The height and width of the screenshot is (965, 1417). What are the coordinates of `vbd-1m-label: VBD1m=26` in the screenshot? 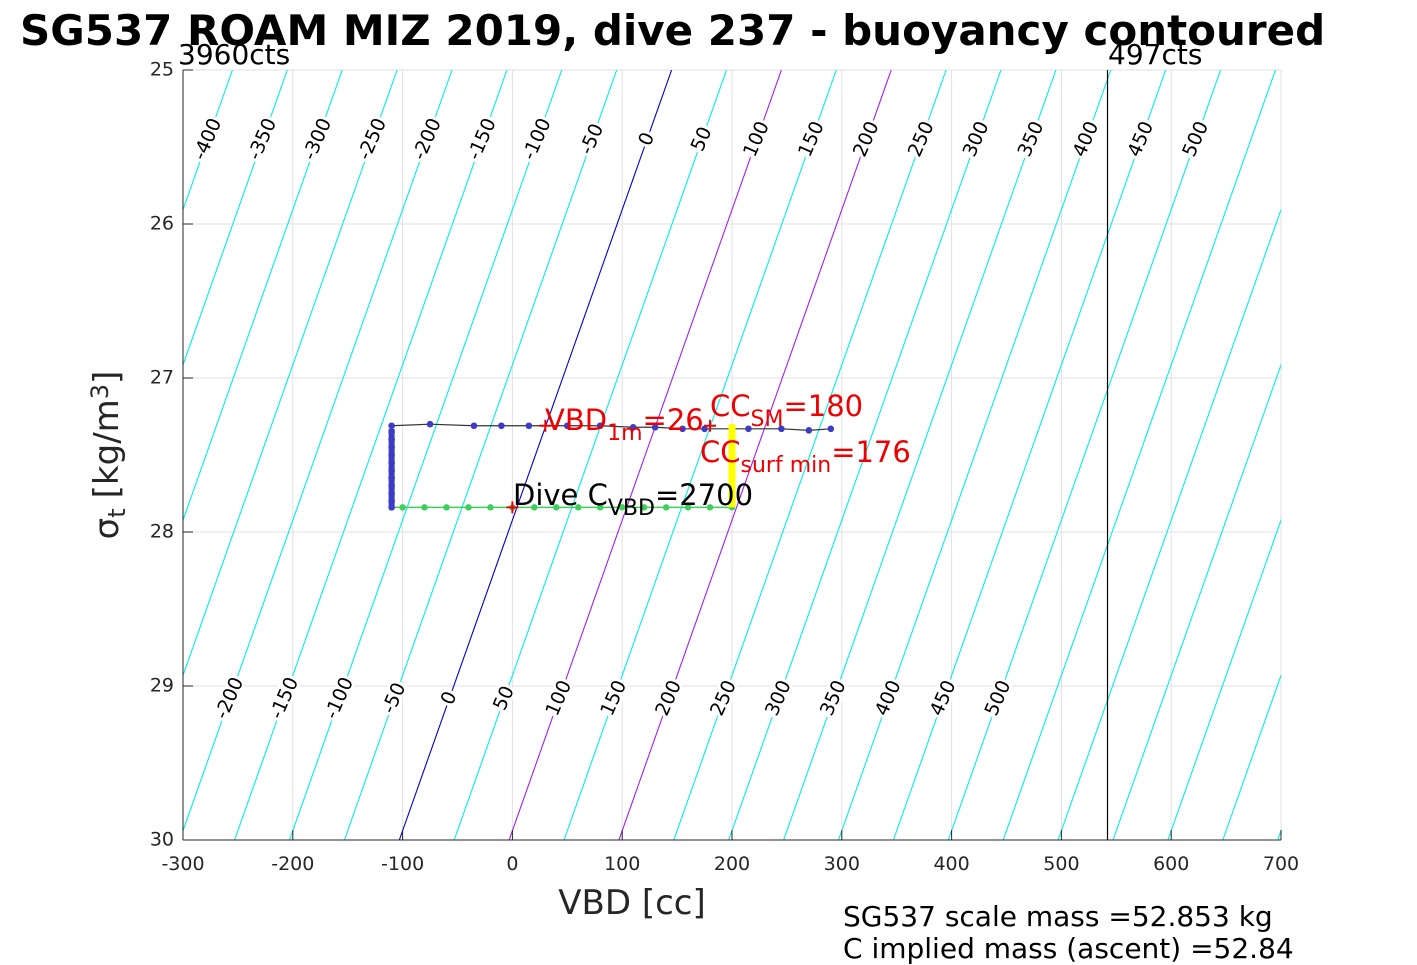 It's located at (624, 424).